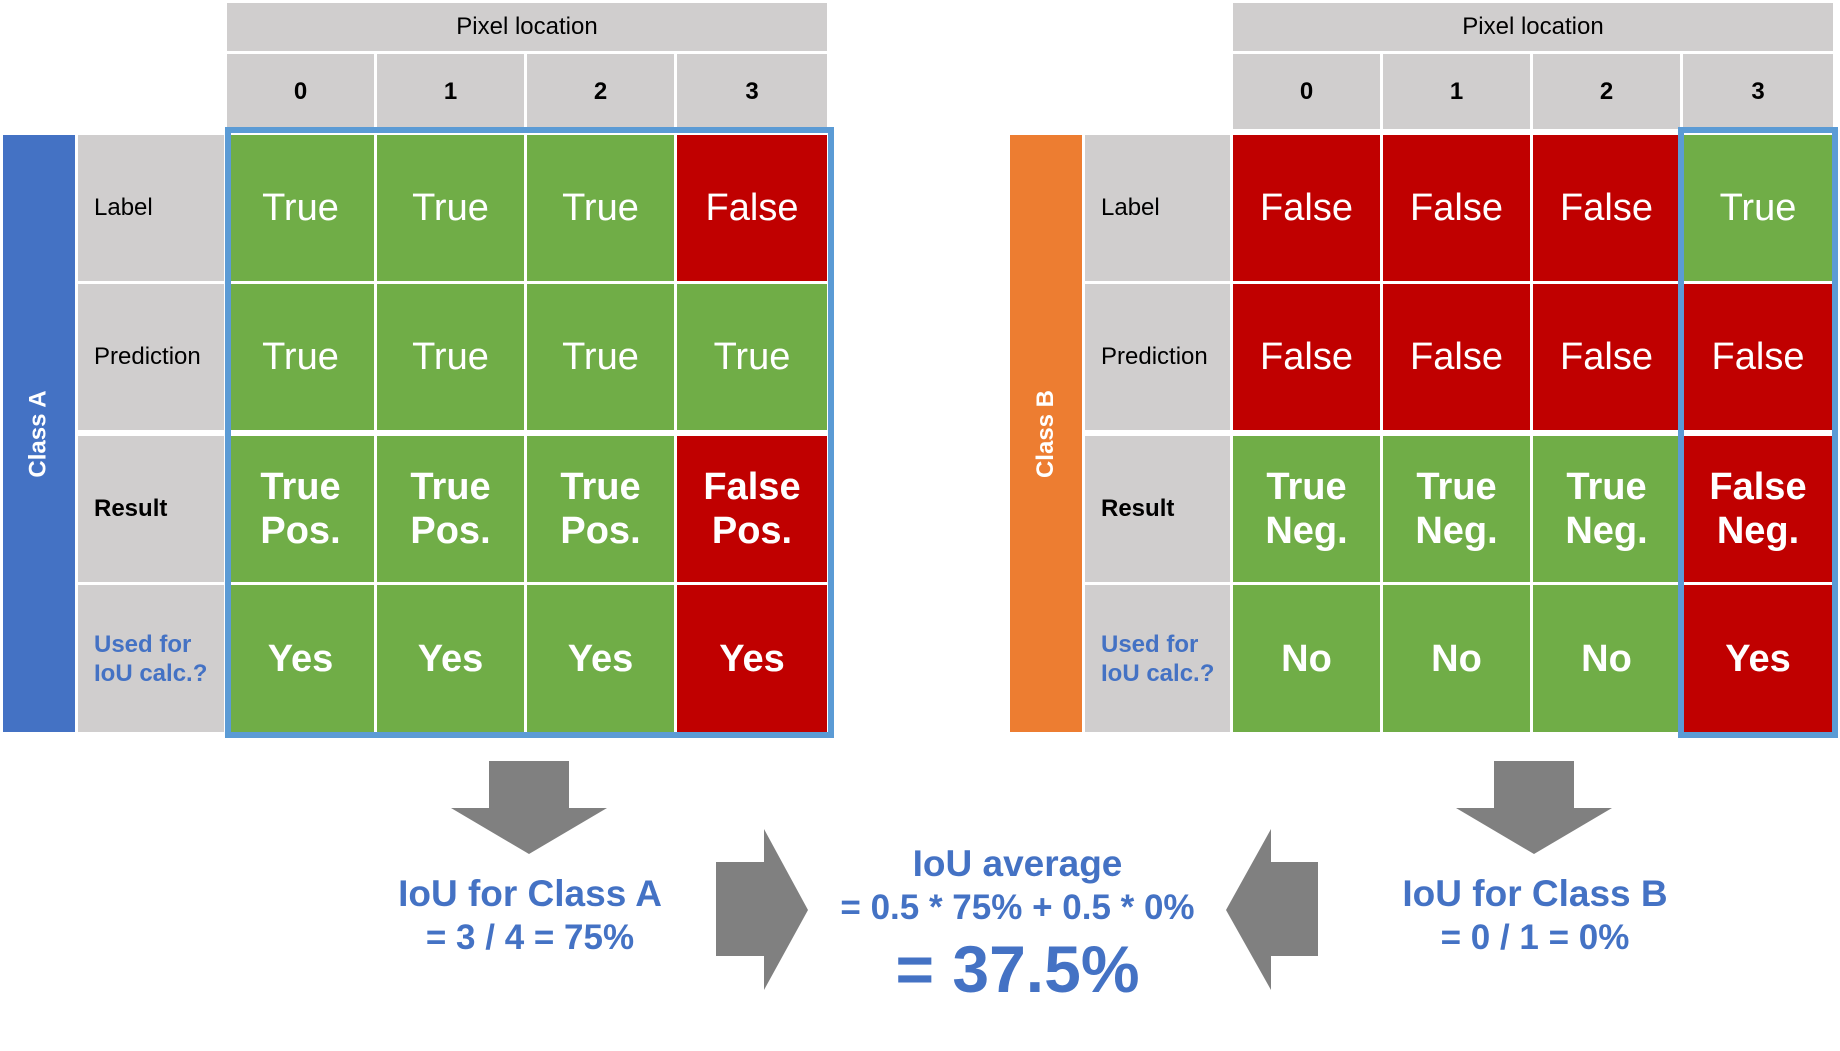  What do you see at coordinates (1758, 91) in the screenshot?
I see `class-b-index-3: 3` at bounding box center [1758, 91].